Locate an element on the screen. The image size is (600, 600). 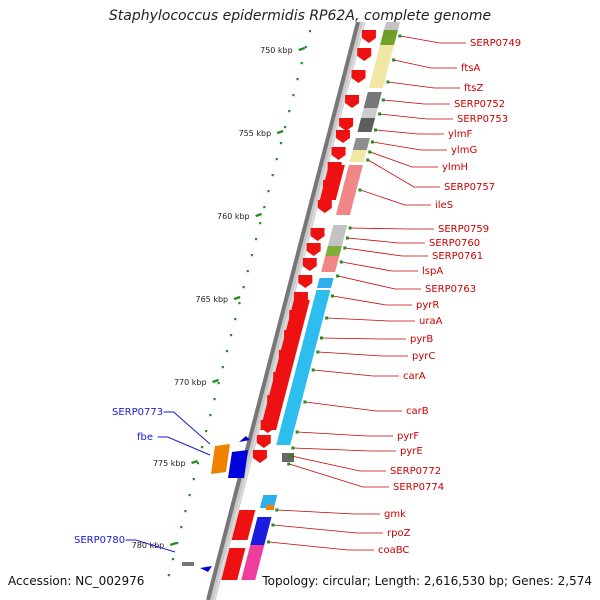
gene-label: SERP0759 is located at coordinates (463, 229).